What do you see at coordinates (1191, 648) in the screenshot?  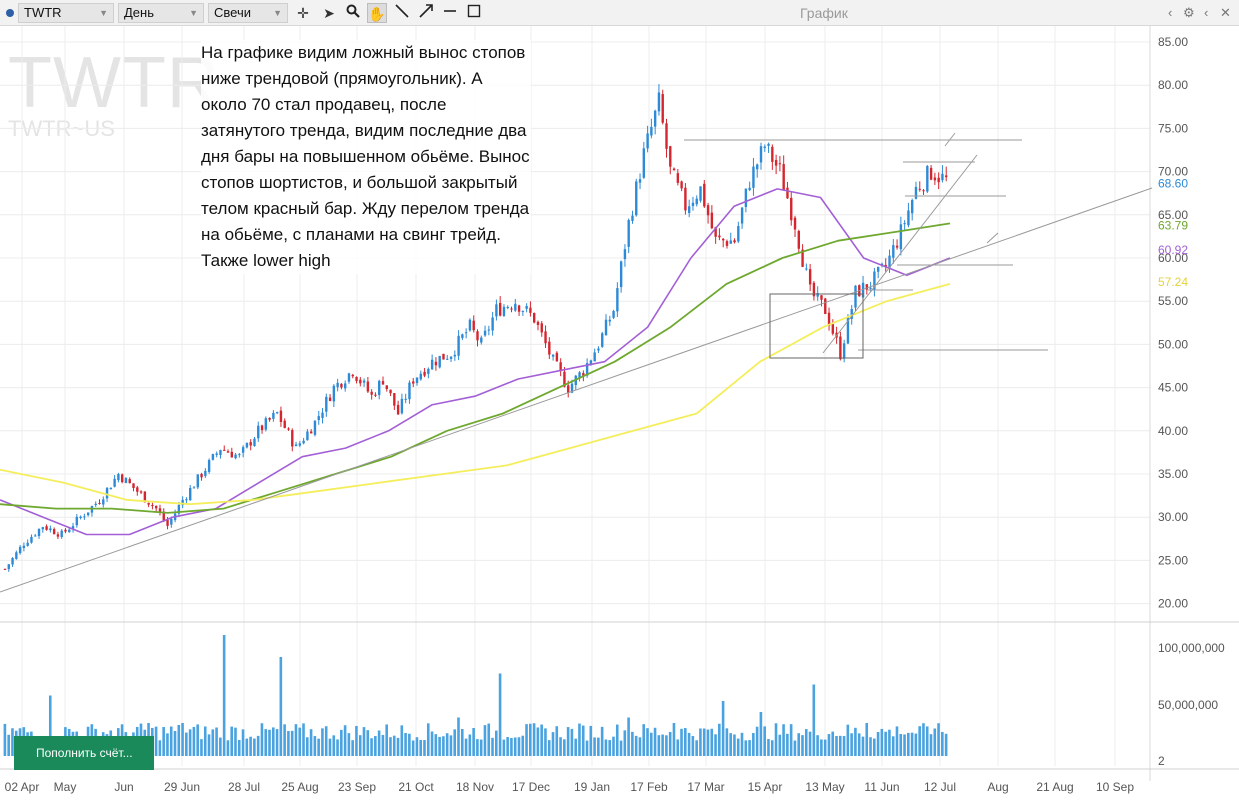 I see `volume-tick-label: 100,000,000` at bounding box center [1191, 648].